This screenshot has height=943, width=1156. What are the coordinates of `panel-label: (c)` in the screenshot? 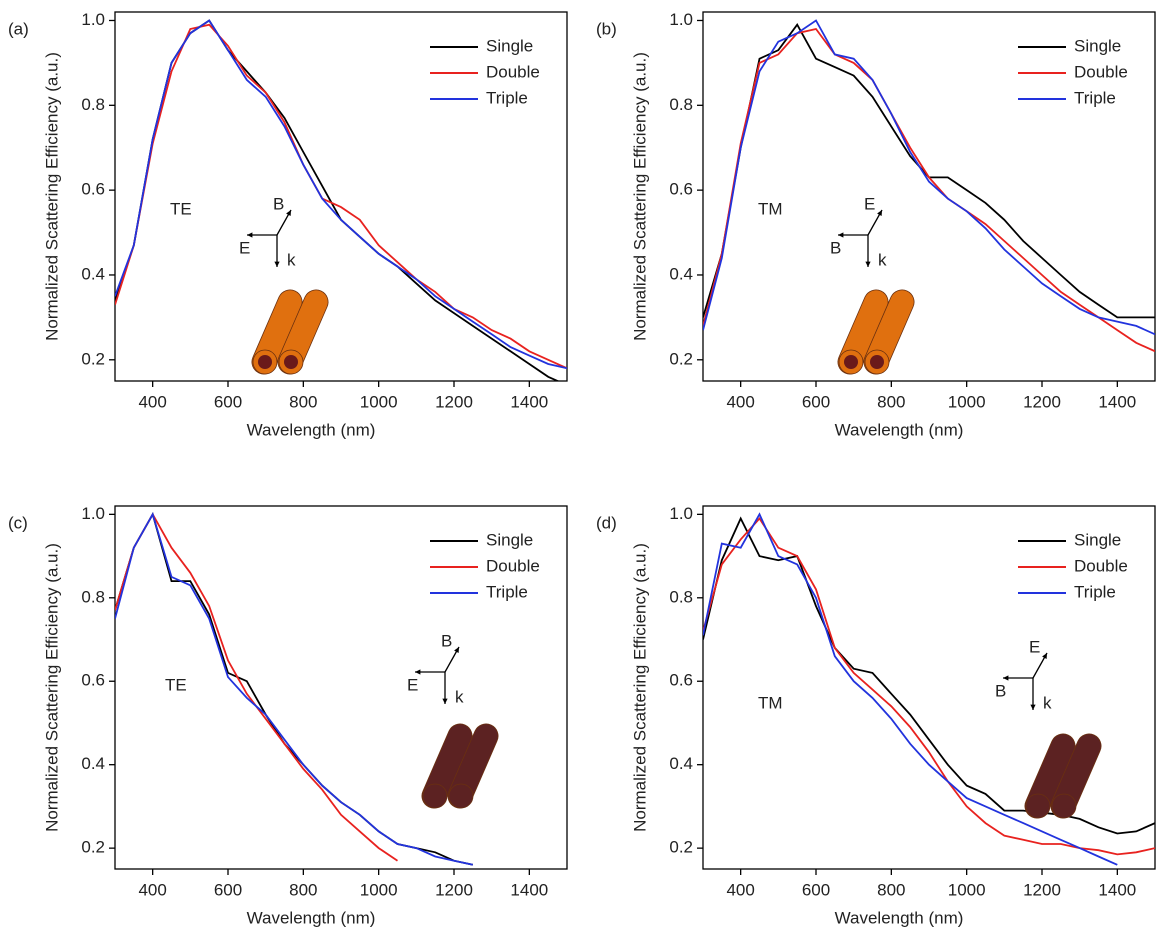 It's located at (18, 522).